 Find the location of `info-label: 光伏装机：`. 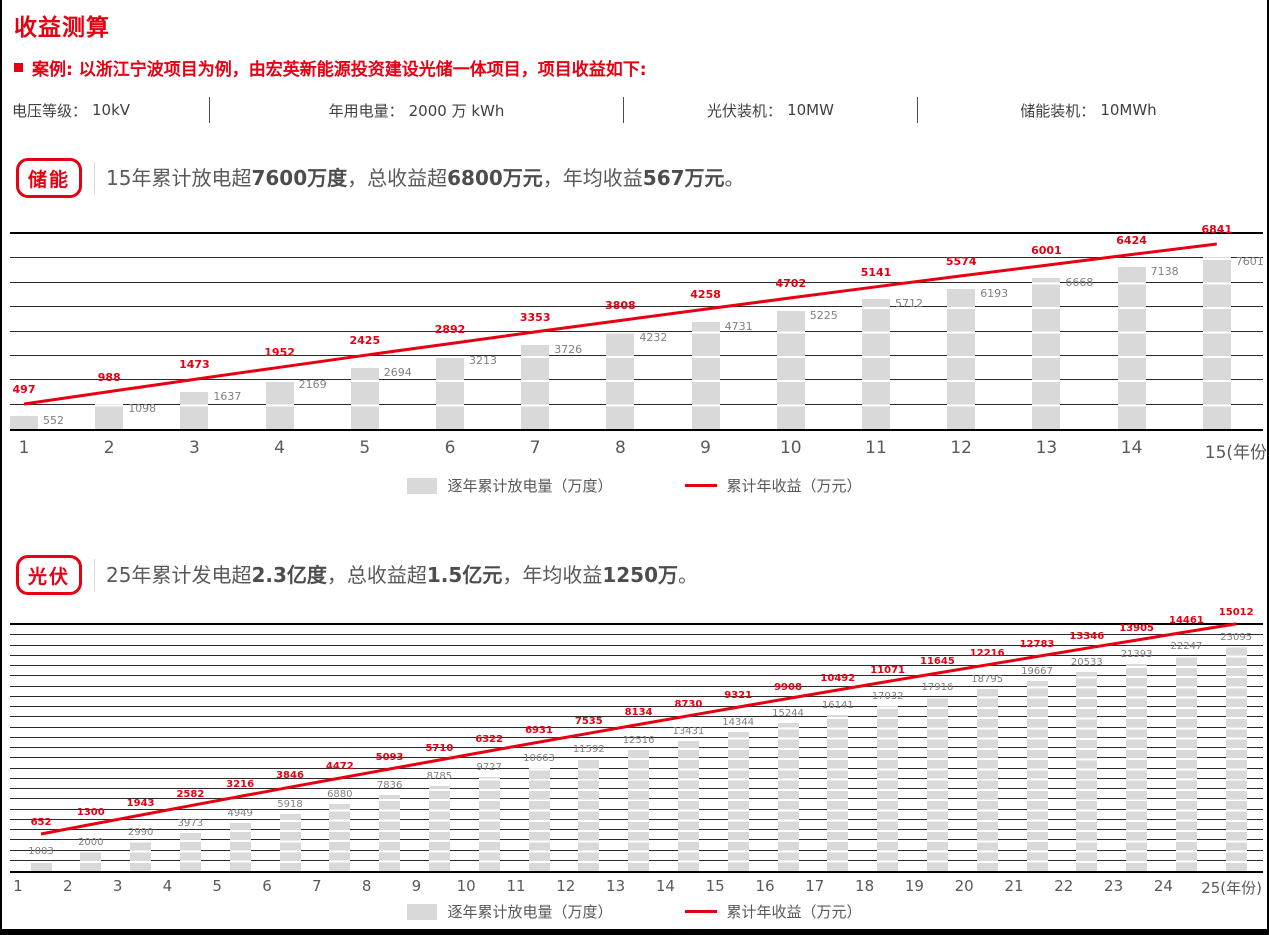

info-label: 光伏装机： is located at coordinates (745, 110).